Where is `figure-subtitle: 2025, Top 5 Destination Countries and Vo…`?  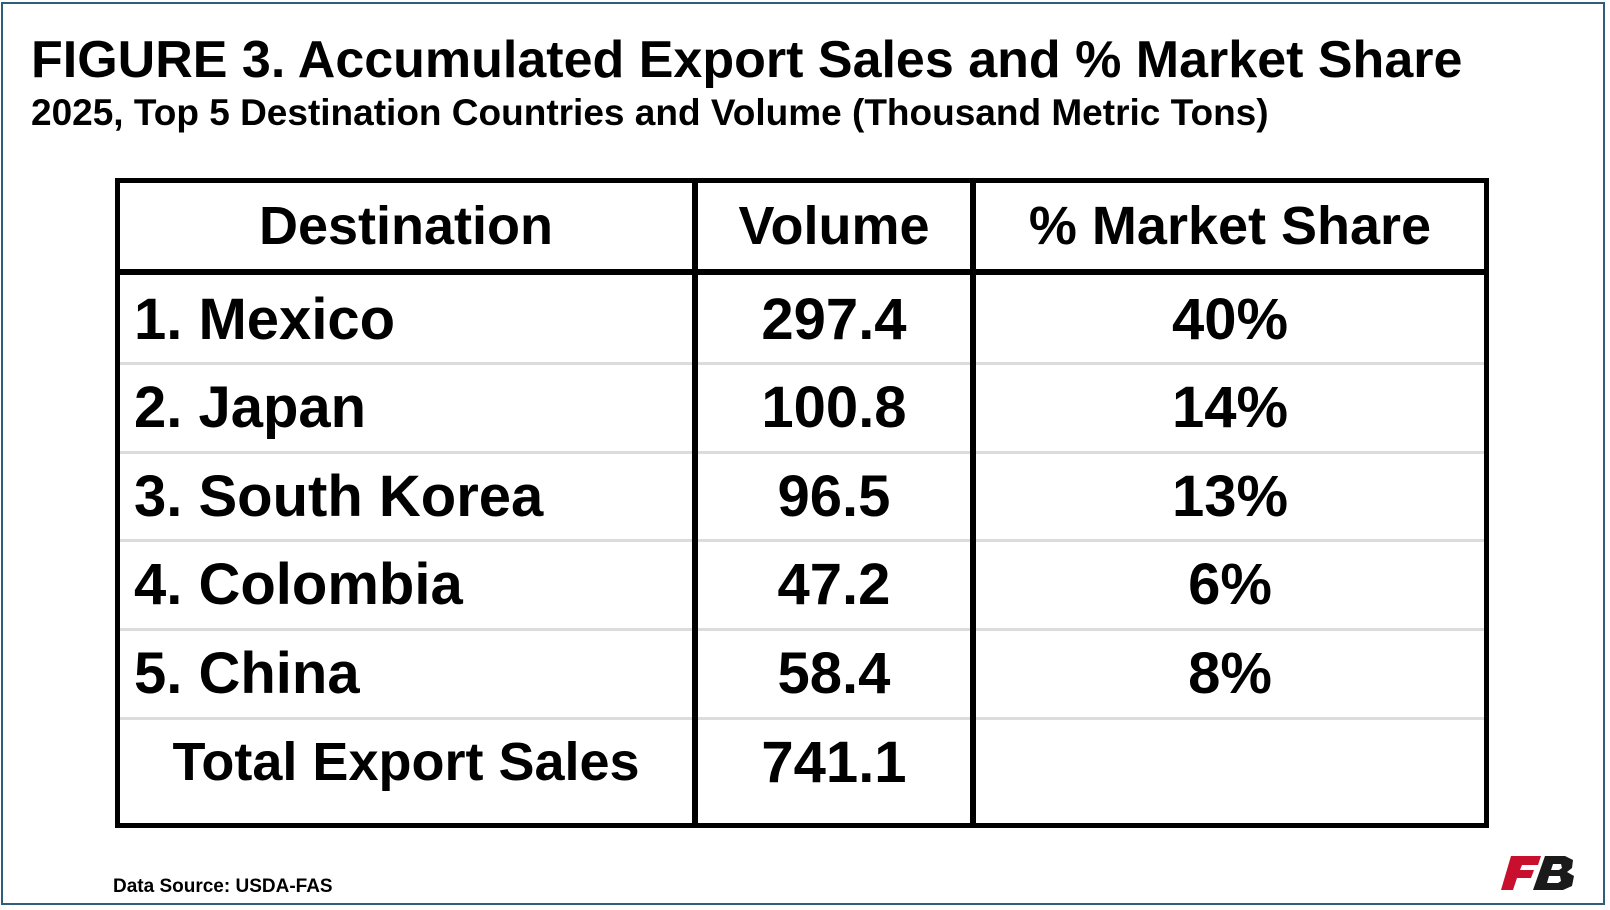
figure-subtitle: 2025, Top 5 Destination Countries and Vo… is located at coordinates (650, 112).